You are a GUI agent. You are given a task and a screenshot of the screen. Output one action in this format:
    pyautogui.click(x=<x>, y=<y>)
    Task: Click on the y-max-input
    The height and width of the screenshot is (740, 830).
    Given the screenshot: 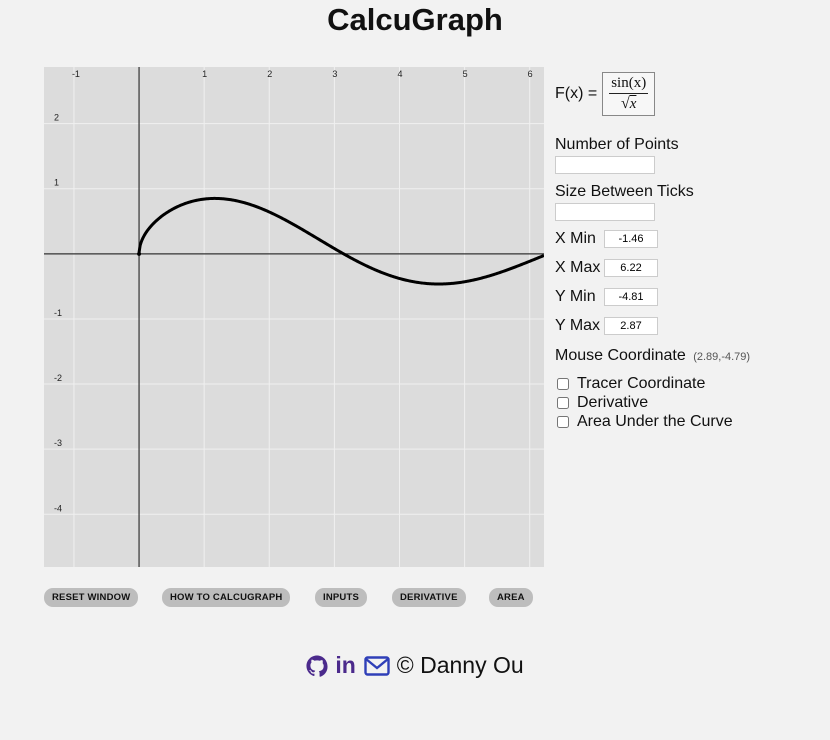 What is the action you would take?
    pyautogui.click(x=631, y=326)
    